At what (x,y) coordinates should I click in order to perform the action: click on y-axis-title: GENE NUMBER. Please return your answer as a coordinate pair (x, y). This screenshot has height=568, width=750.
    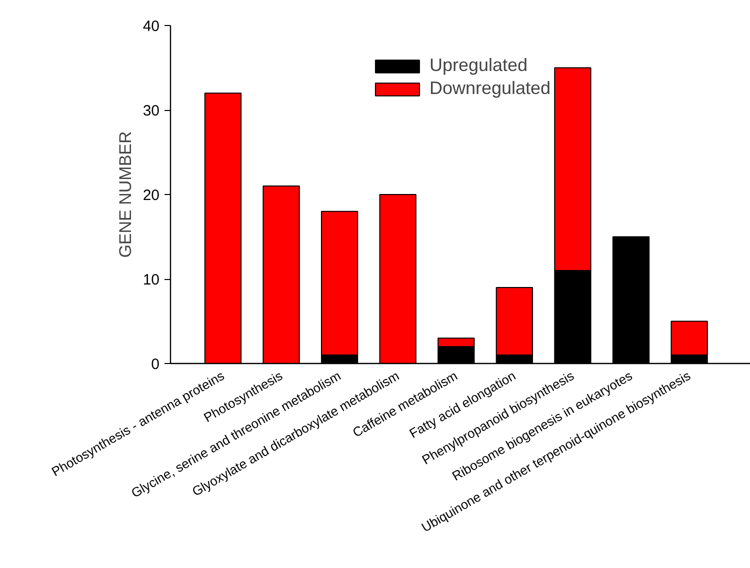
    Looking at the image, I should click on (125, 194).